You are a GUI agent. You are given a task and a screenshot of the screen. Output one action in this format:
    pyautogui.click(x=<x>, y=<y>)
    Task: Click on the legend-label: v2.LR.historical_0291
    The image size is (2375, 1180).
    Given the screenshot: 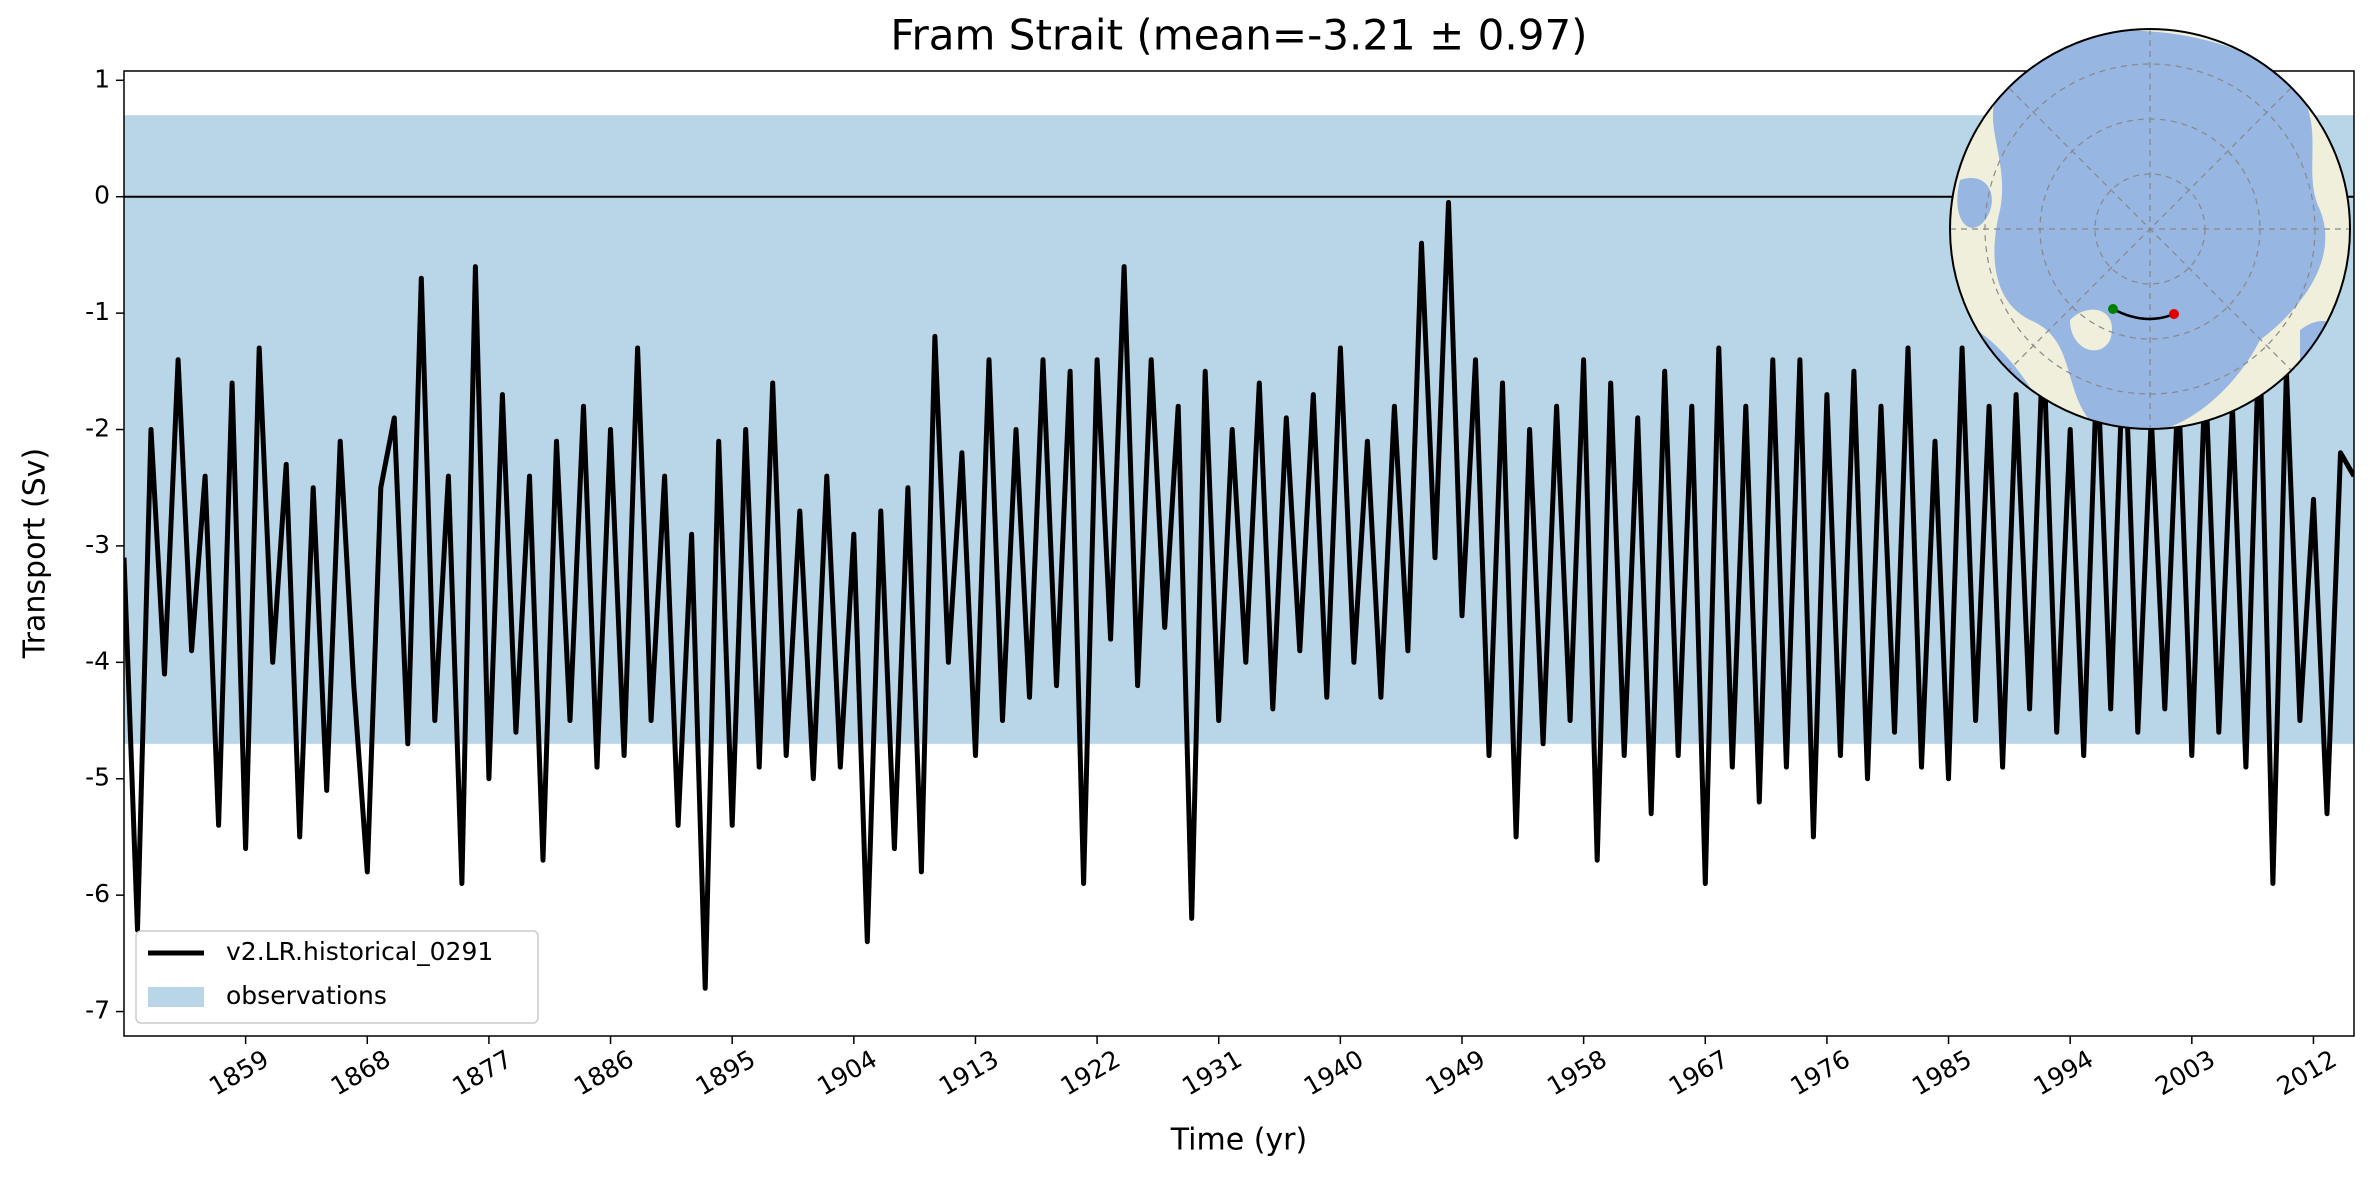 What is the action you would take?
    pyautogui.click(x=359, y=951)
    